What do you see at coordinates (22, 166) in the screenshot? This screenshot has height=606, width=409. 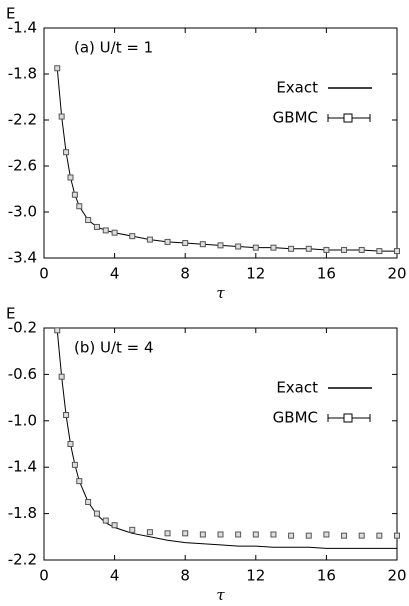 I see `y-tick-label: -2.6` at bounding box center [22, 166].